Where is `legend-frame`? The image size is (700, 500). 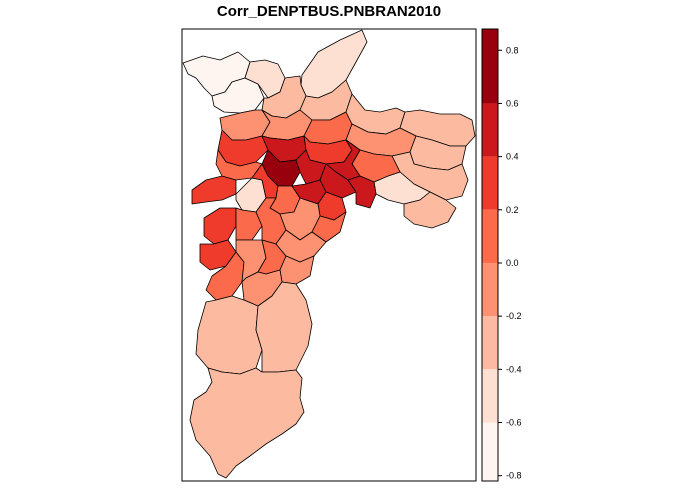 legend-frame is located at coordinates (490, 255).